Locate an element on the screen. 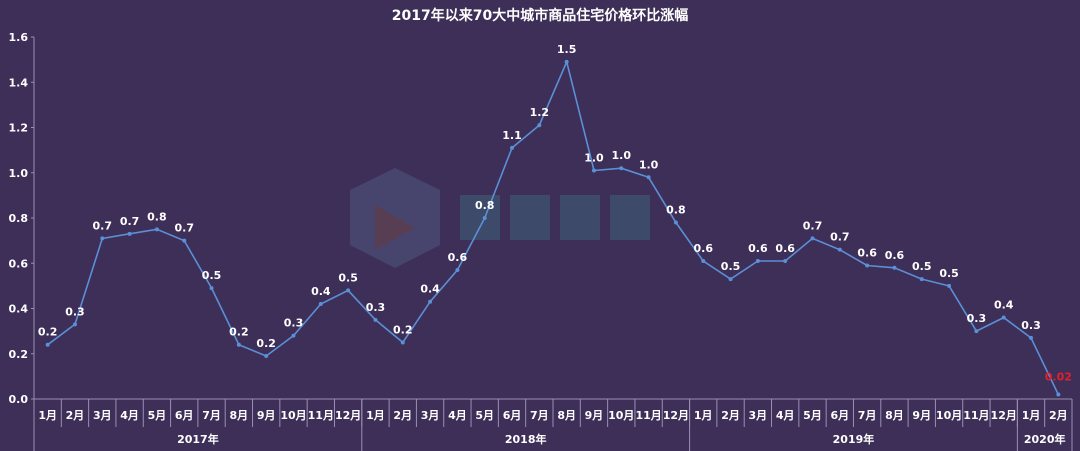 The image size is (1080, 451). y-tick-label: 0.8 is located at coordinates (19, 218).